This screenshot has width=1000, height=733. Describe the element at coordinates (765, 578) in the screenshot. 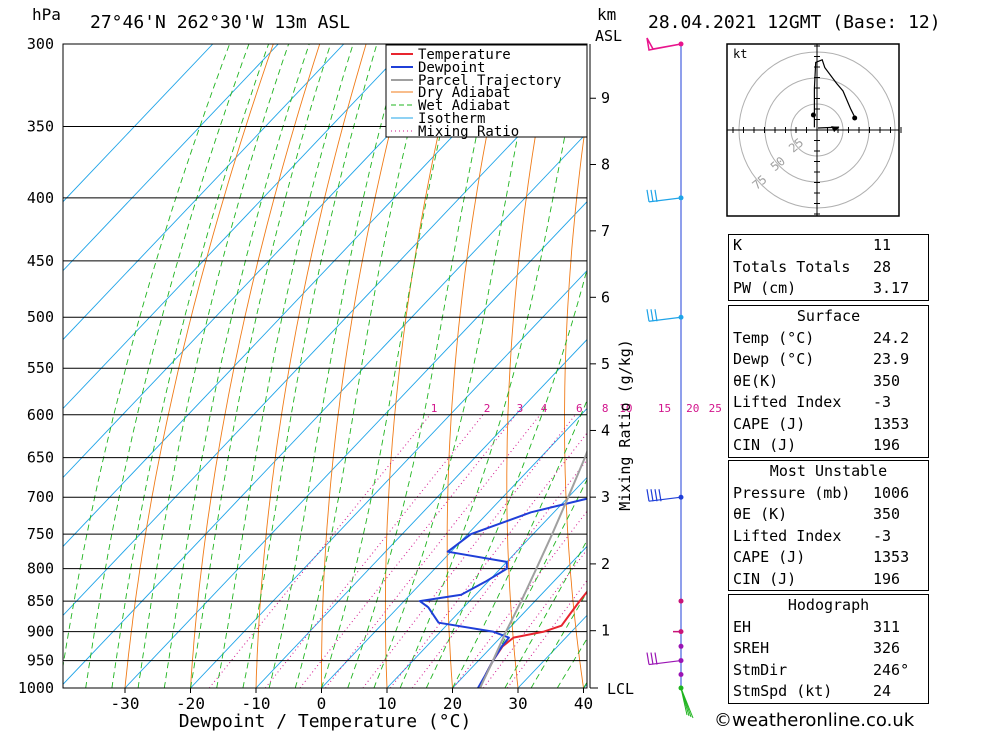

I see `mu-label: CIN (J)` at that location.